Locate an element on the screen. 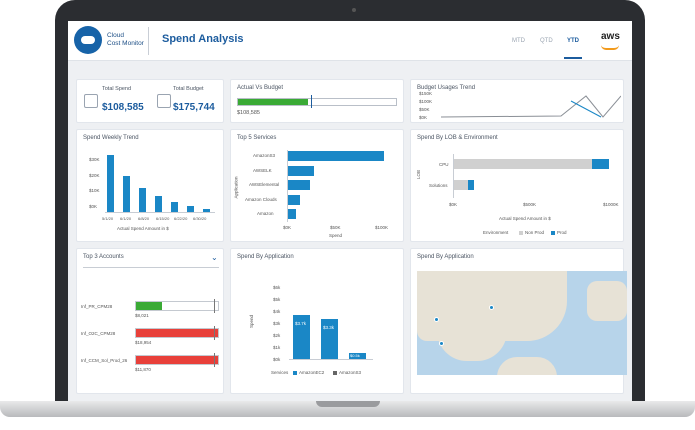 Image resolution: width=695 pixels, height=430 pixels. lob-xlabel: Actual Spend Amount in $ is located at coordinates (525, 218).